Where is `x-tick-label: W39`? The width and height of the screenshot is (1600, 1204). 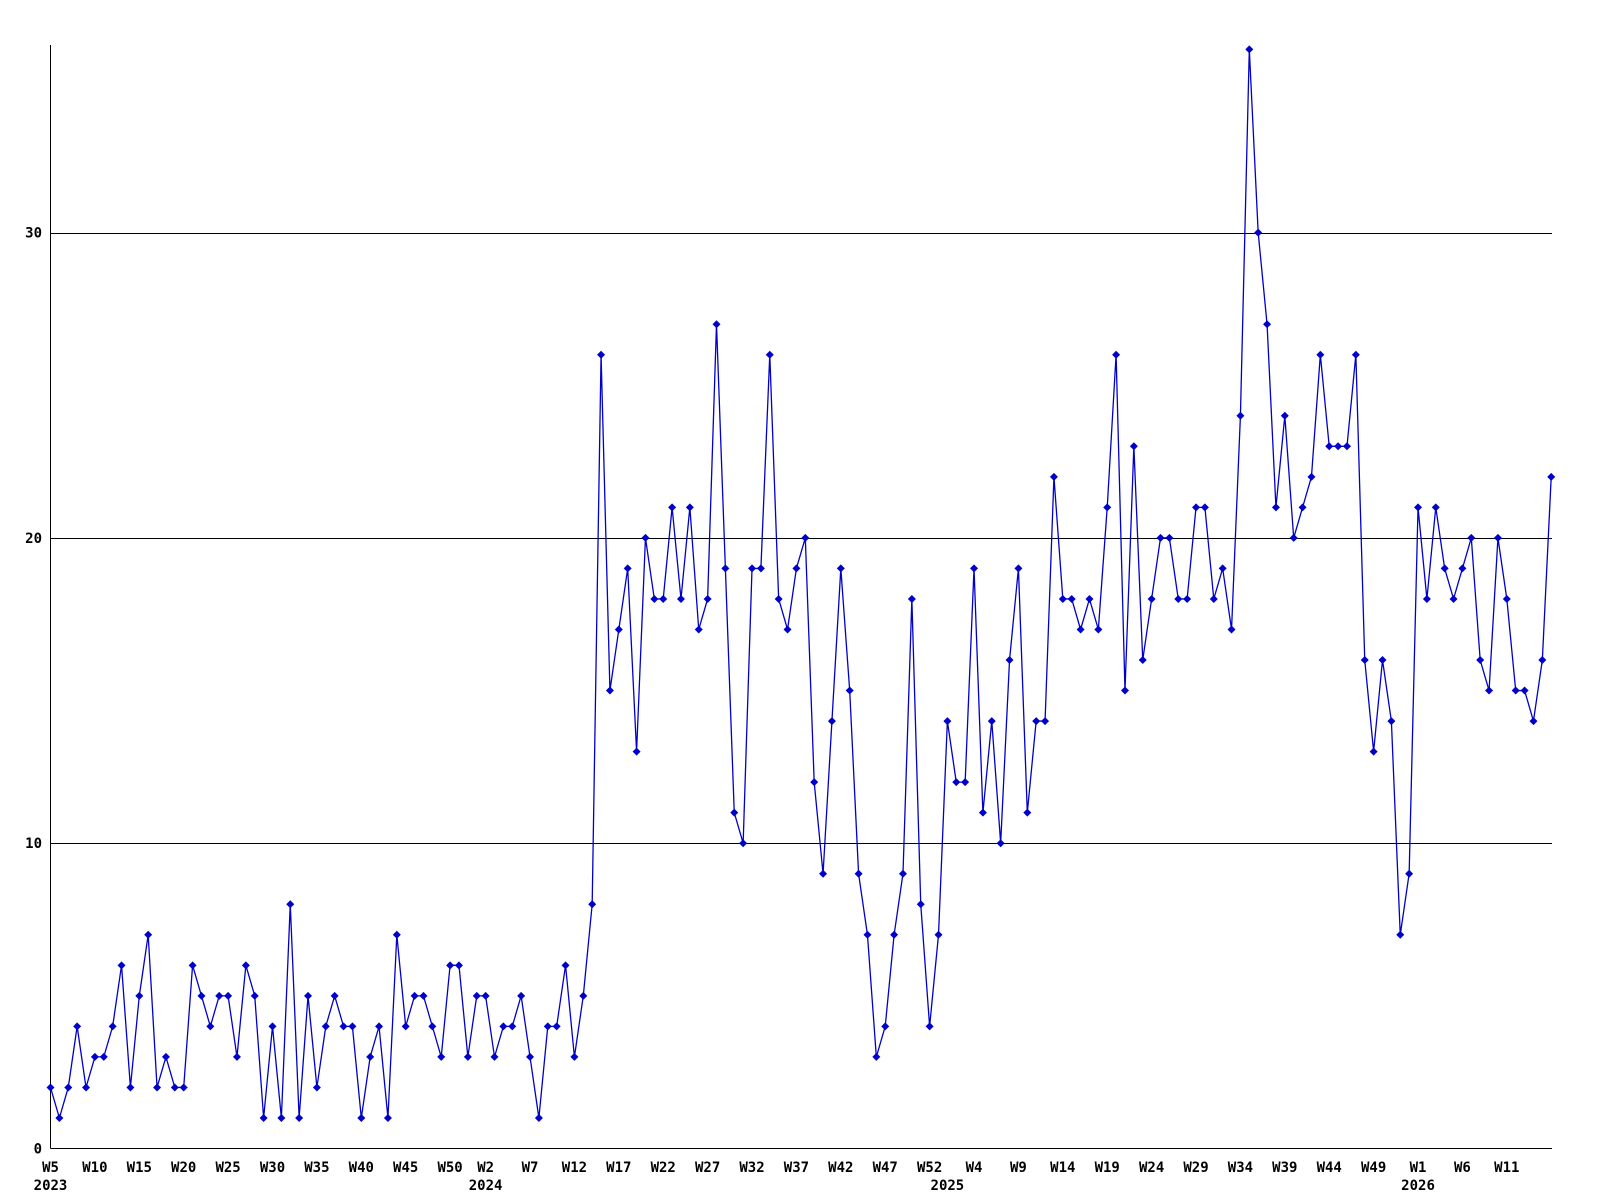
x-tick-label: W39 is located at coordinates (1284, 1168).